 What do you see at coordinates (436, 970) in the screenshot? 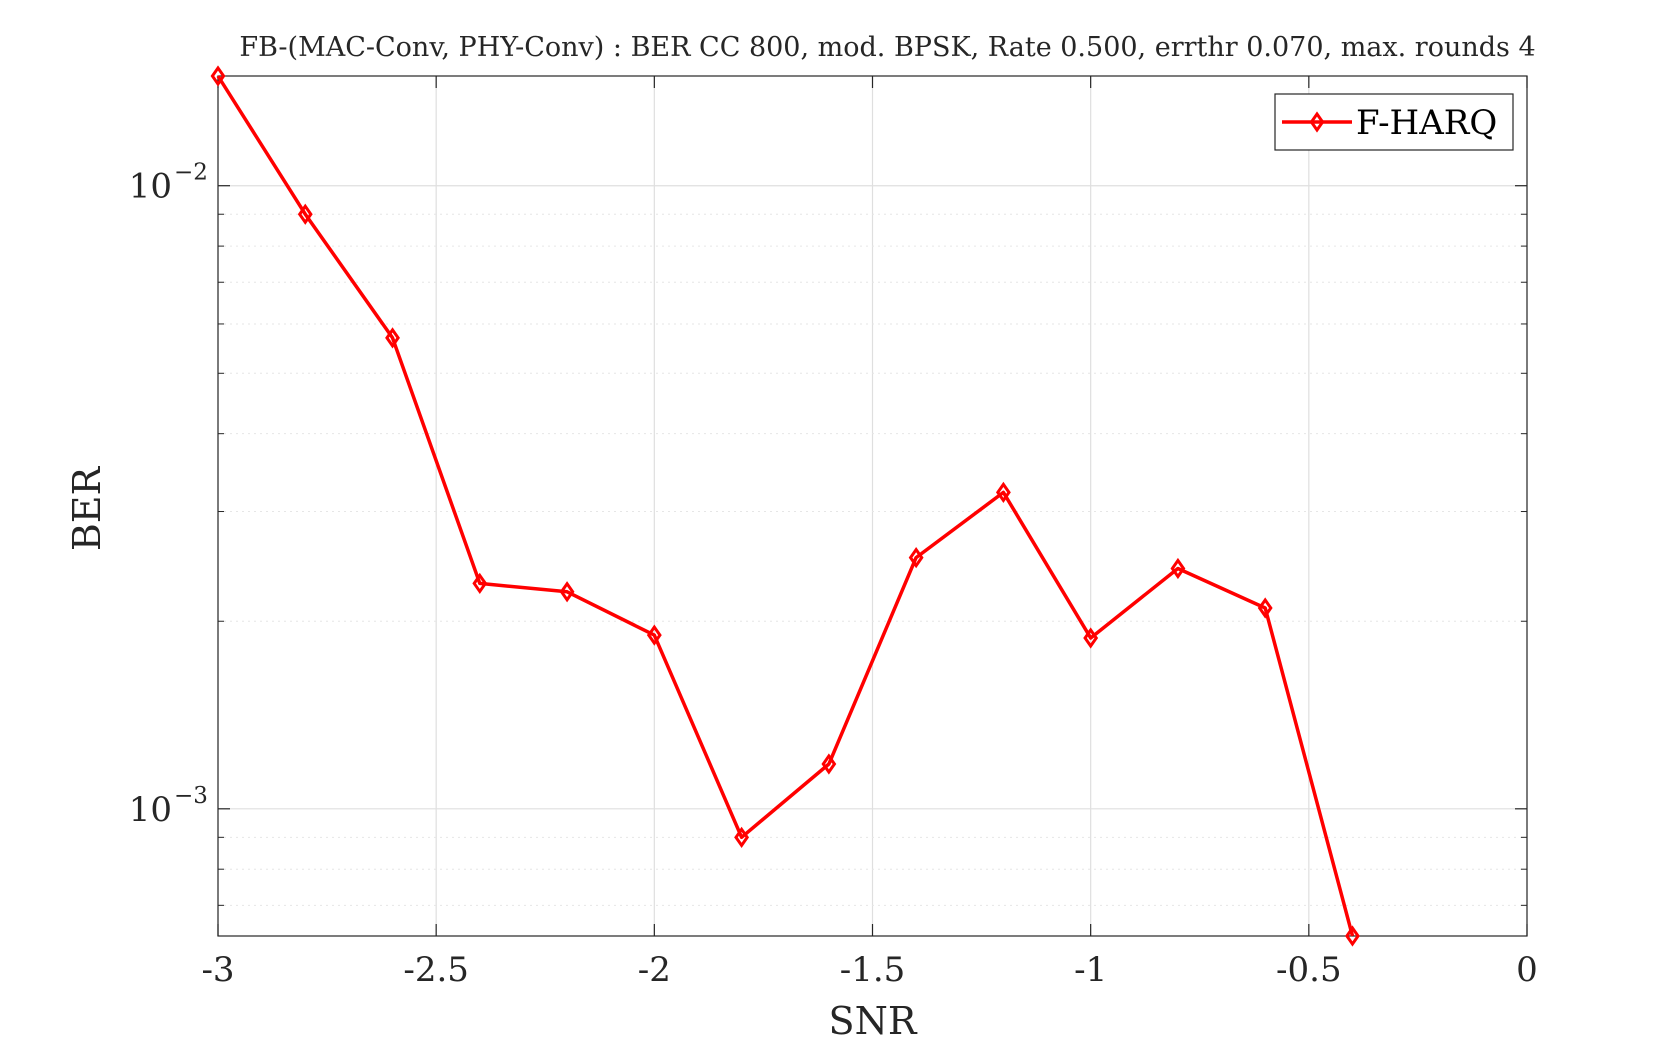
I see `x-tick-label: -2.5` at bounding box center [436, 970].